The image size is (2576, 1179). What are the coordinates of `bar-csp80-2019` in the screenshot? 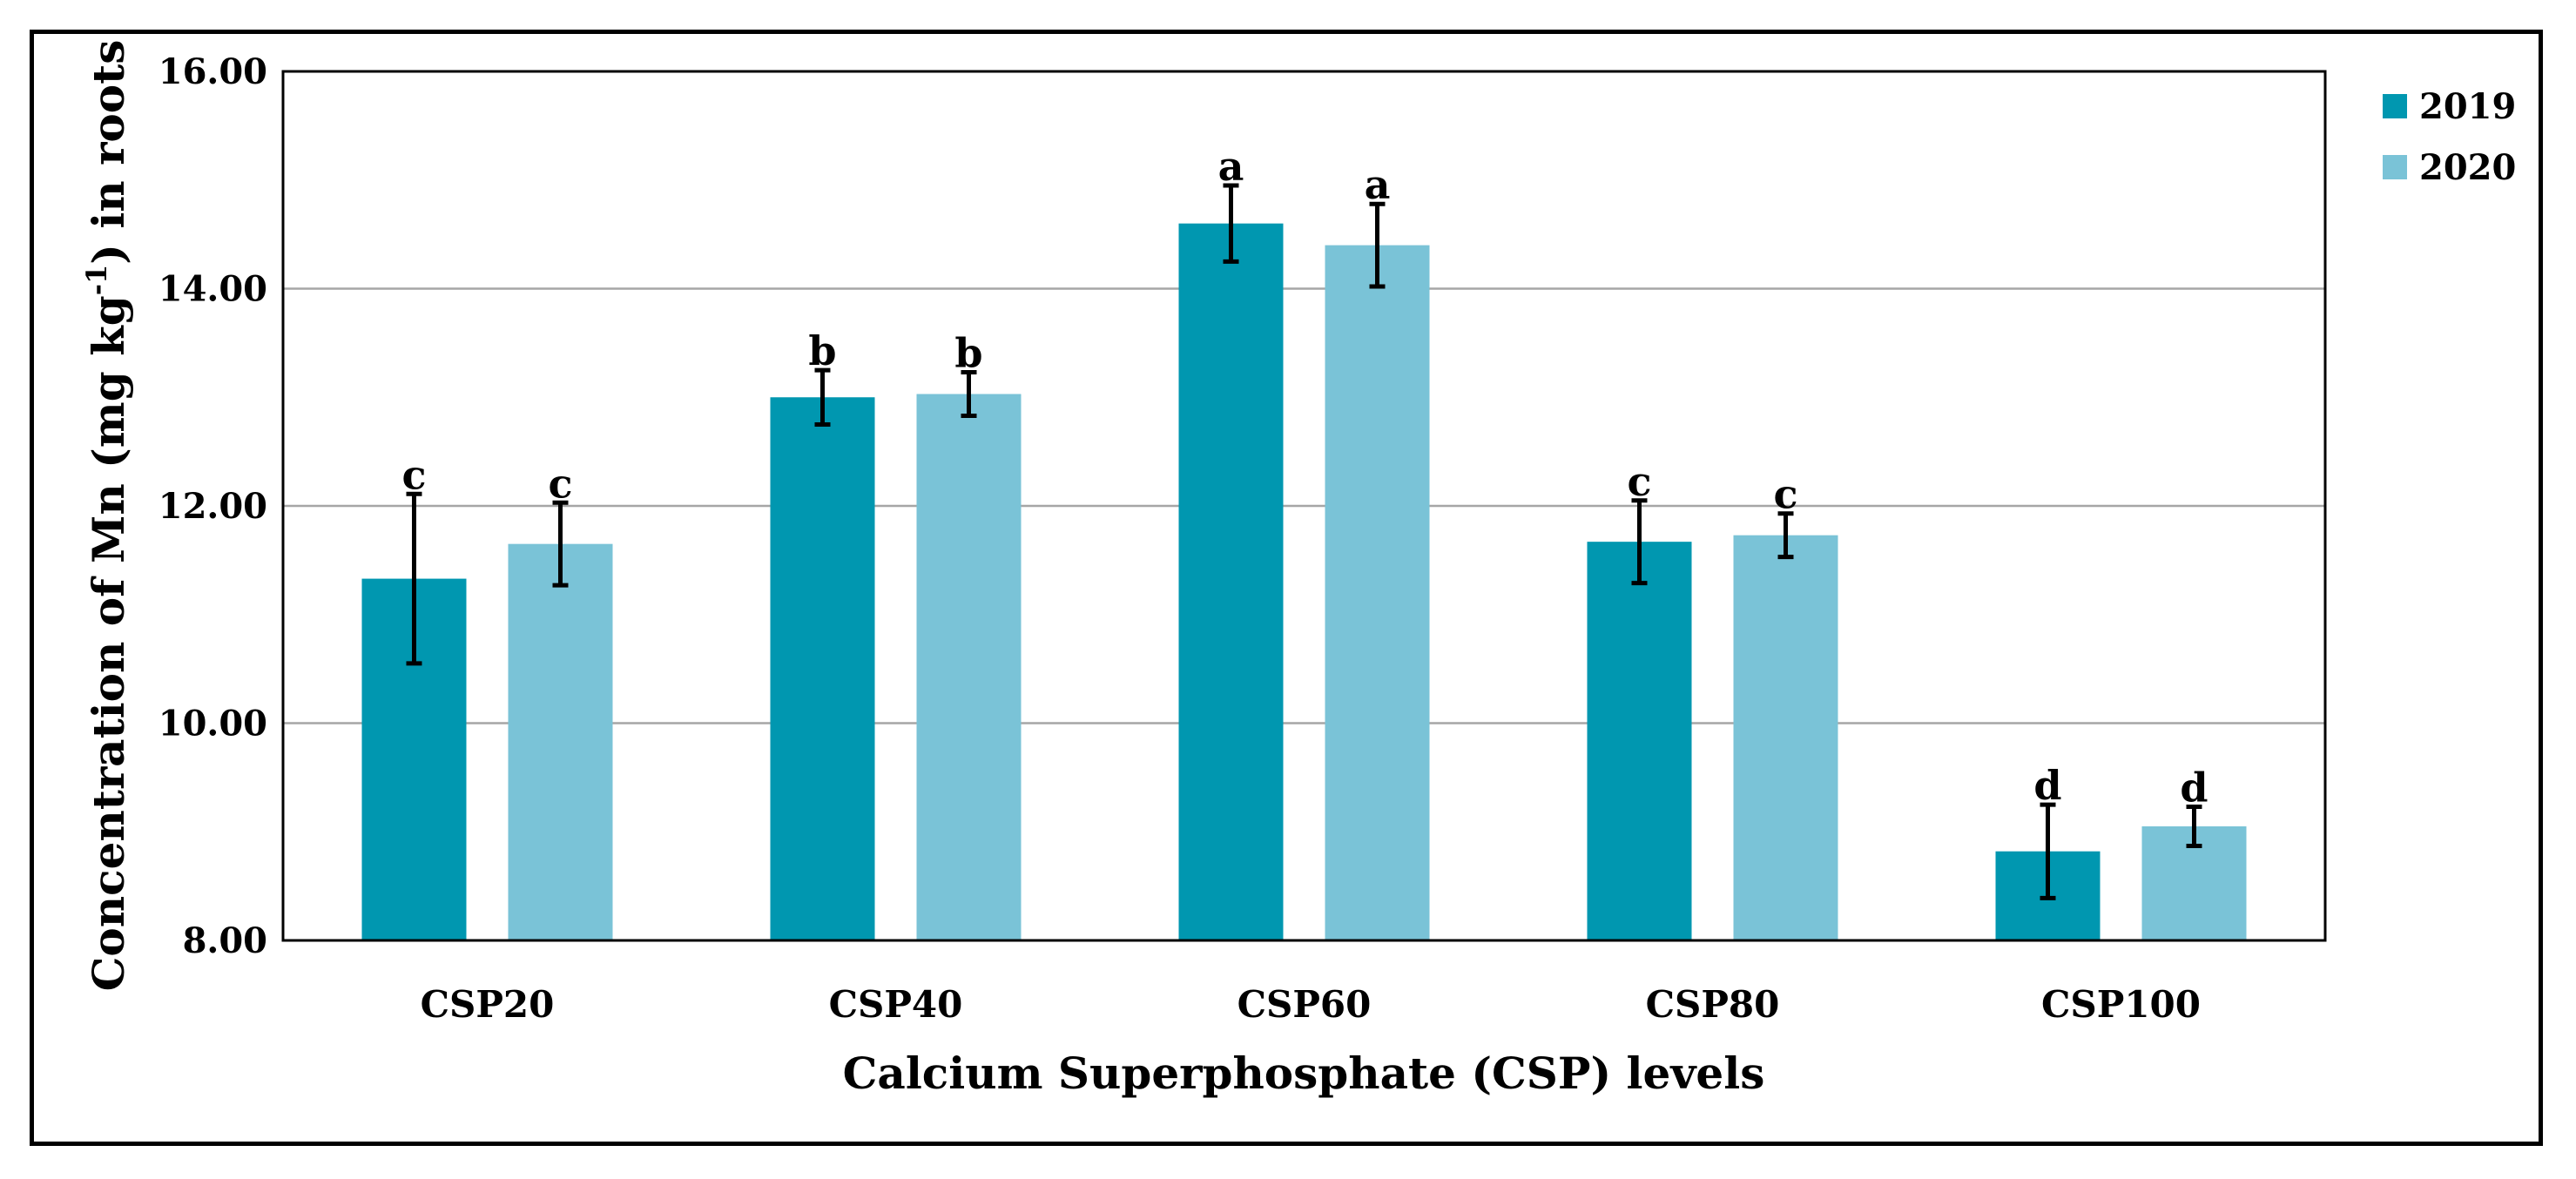 It's located at (1639, 741).